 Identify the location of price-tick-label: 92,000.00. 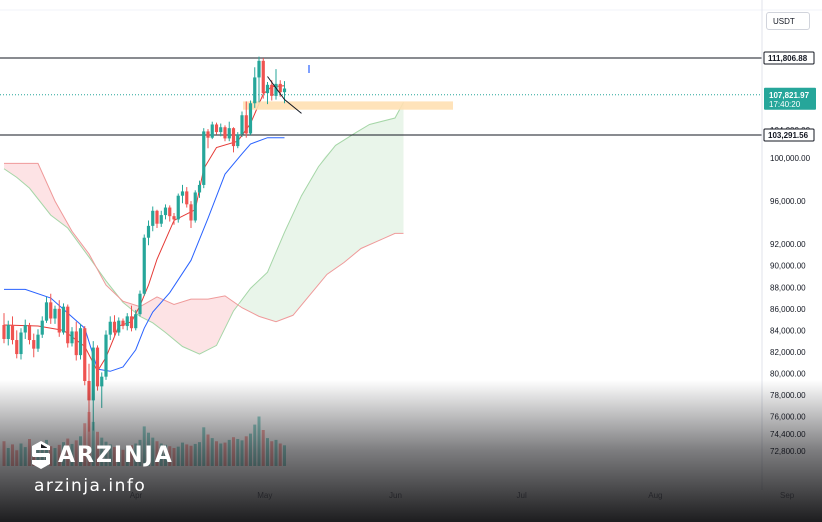
(788, 244).